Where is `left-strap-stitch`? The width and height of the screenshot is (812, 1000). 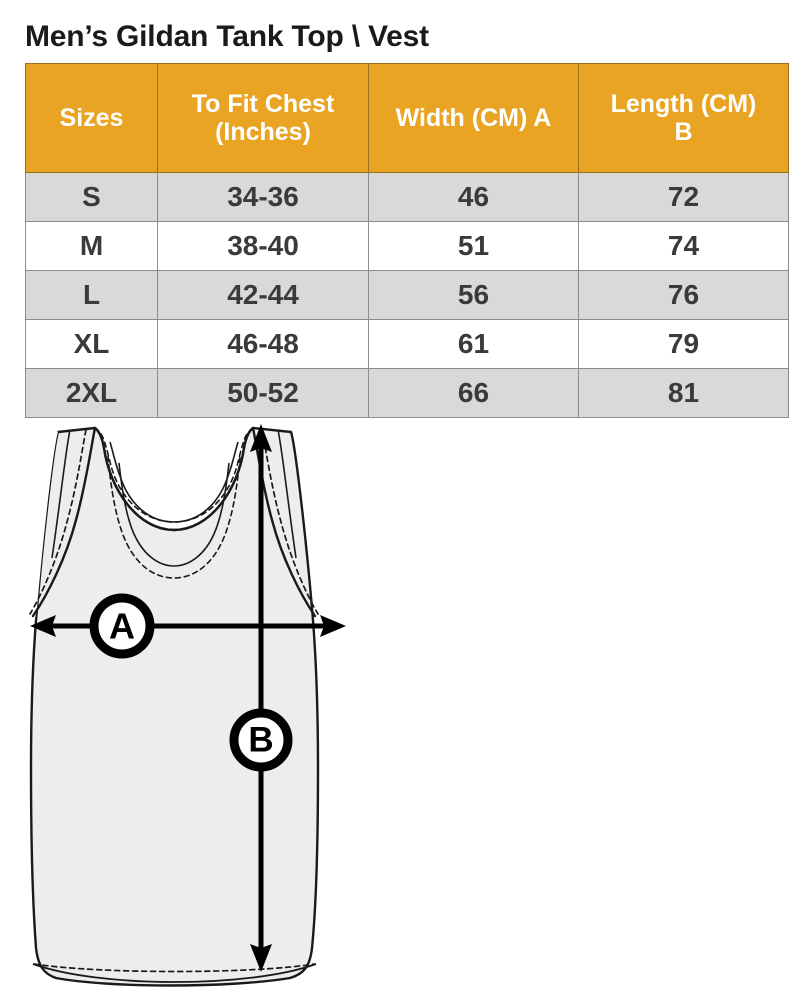
left-strap-stitch is located at coordinates (58, 522).